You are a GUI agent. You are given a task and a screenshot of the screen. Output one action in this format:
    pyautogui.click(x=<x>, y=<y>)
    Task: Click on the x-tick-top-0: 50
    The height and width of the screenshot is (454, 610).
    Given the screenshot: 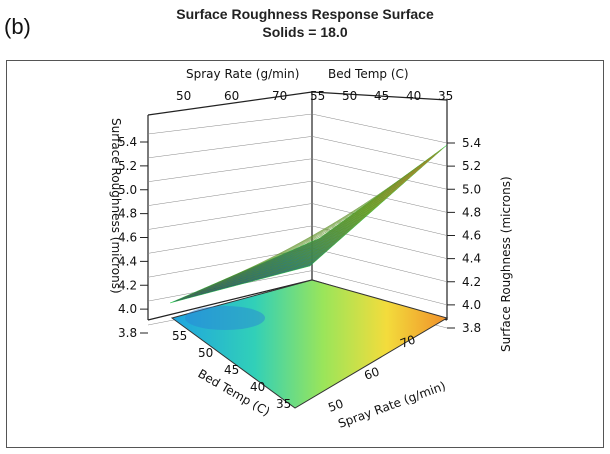 What is the action you would take?
    pyautogui.click(x=183, y=96)
    